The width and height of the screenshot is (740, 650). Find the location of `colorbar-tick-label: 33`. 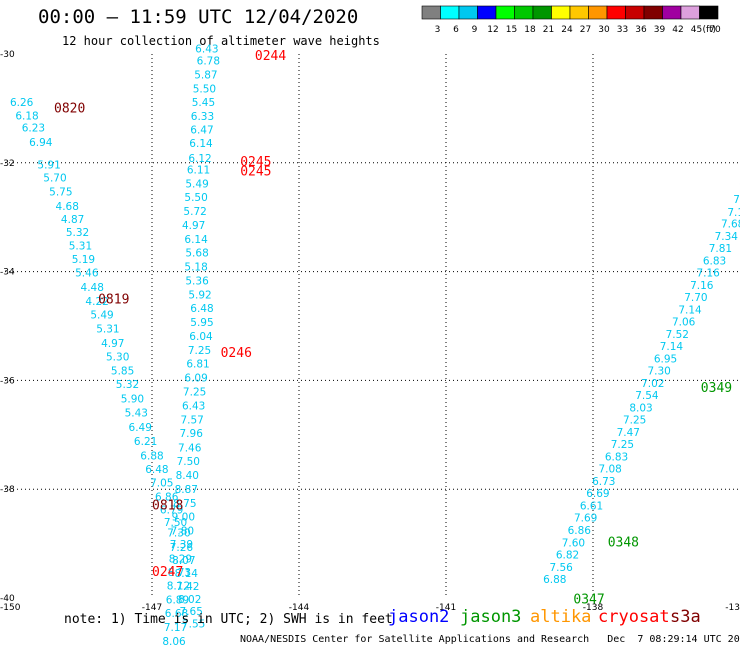

colorbar-tick-label: 33 is located at coordinates (622, 30).